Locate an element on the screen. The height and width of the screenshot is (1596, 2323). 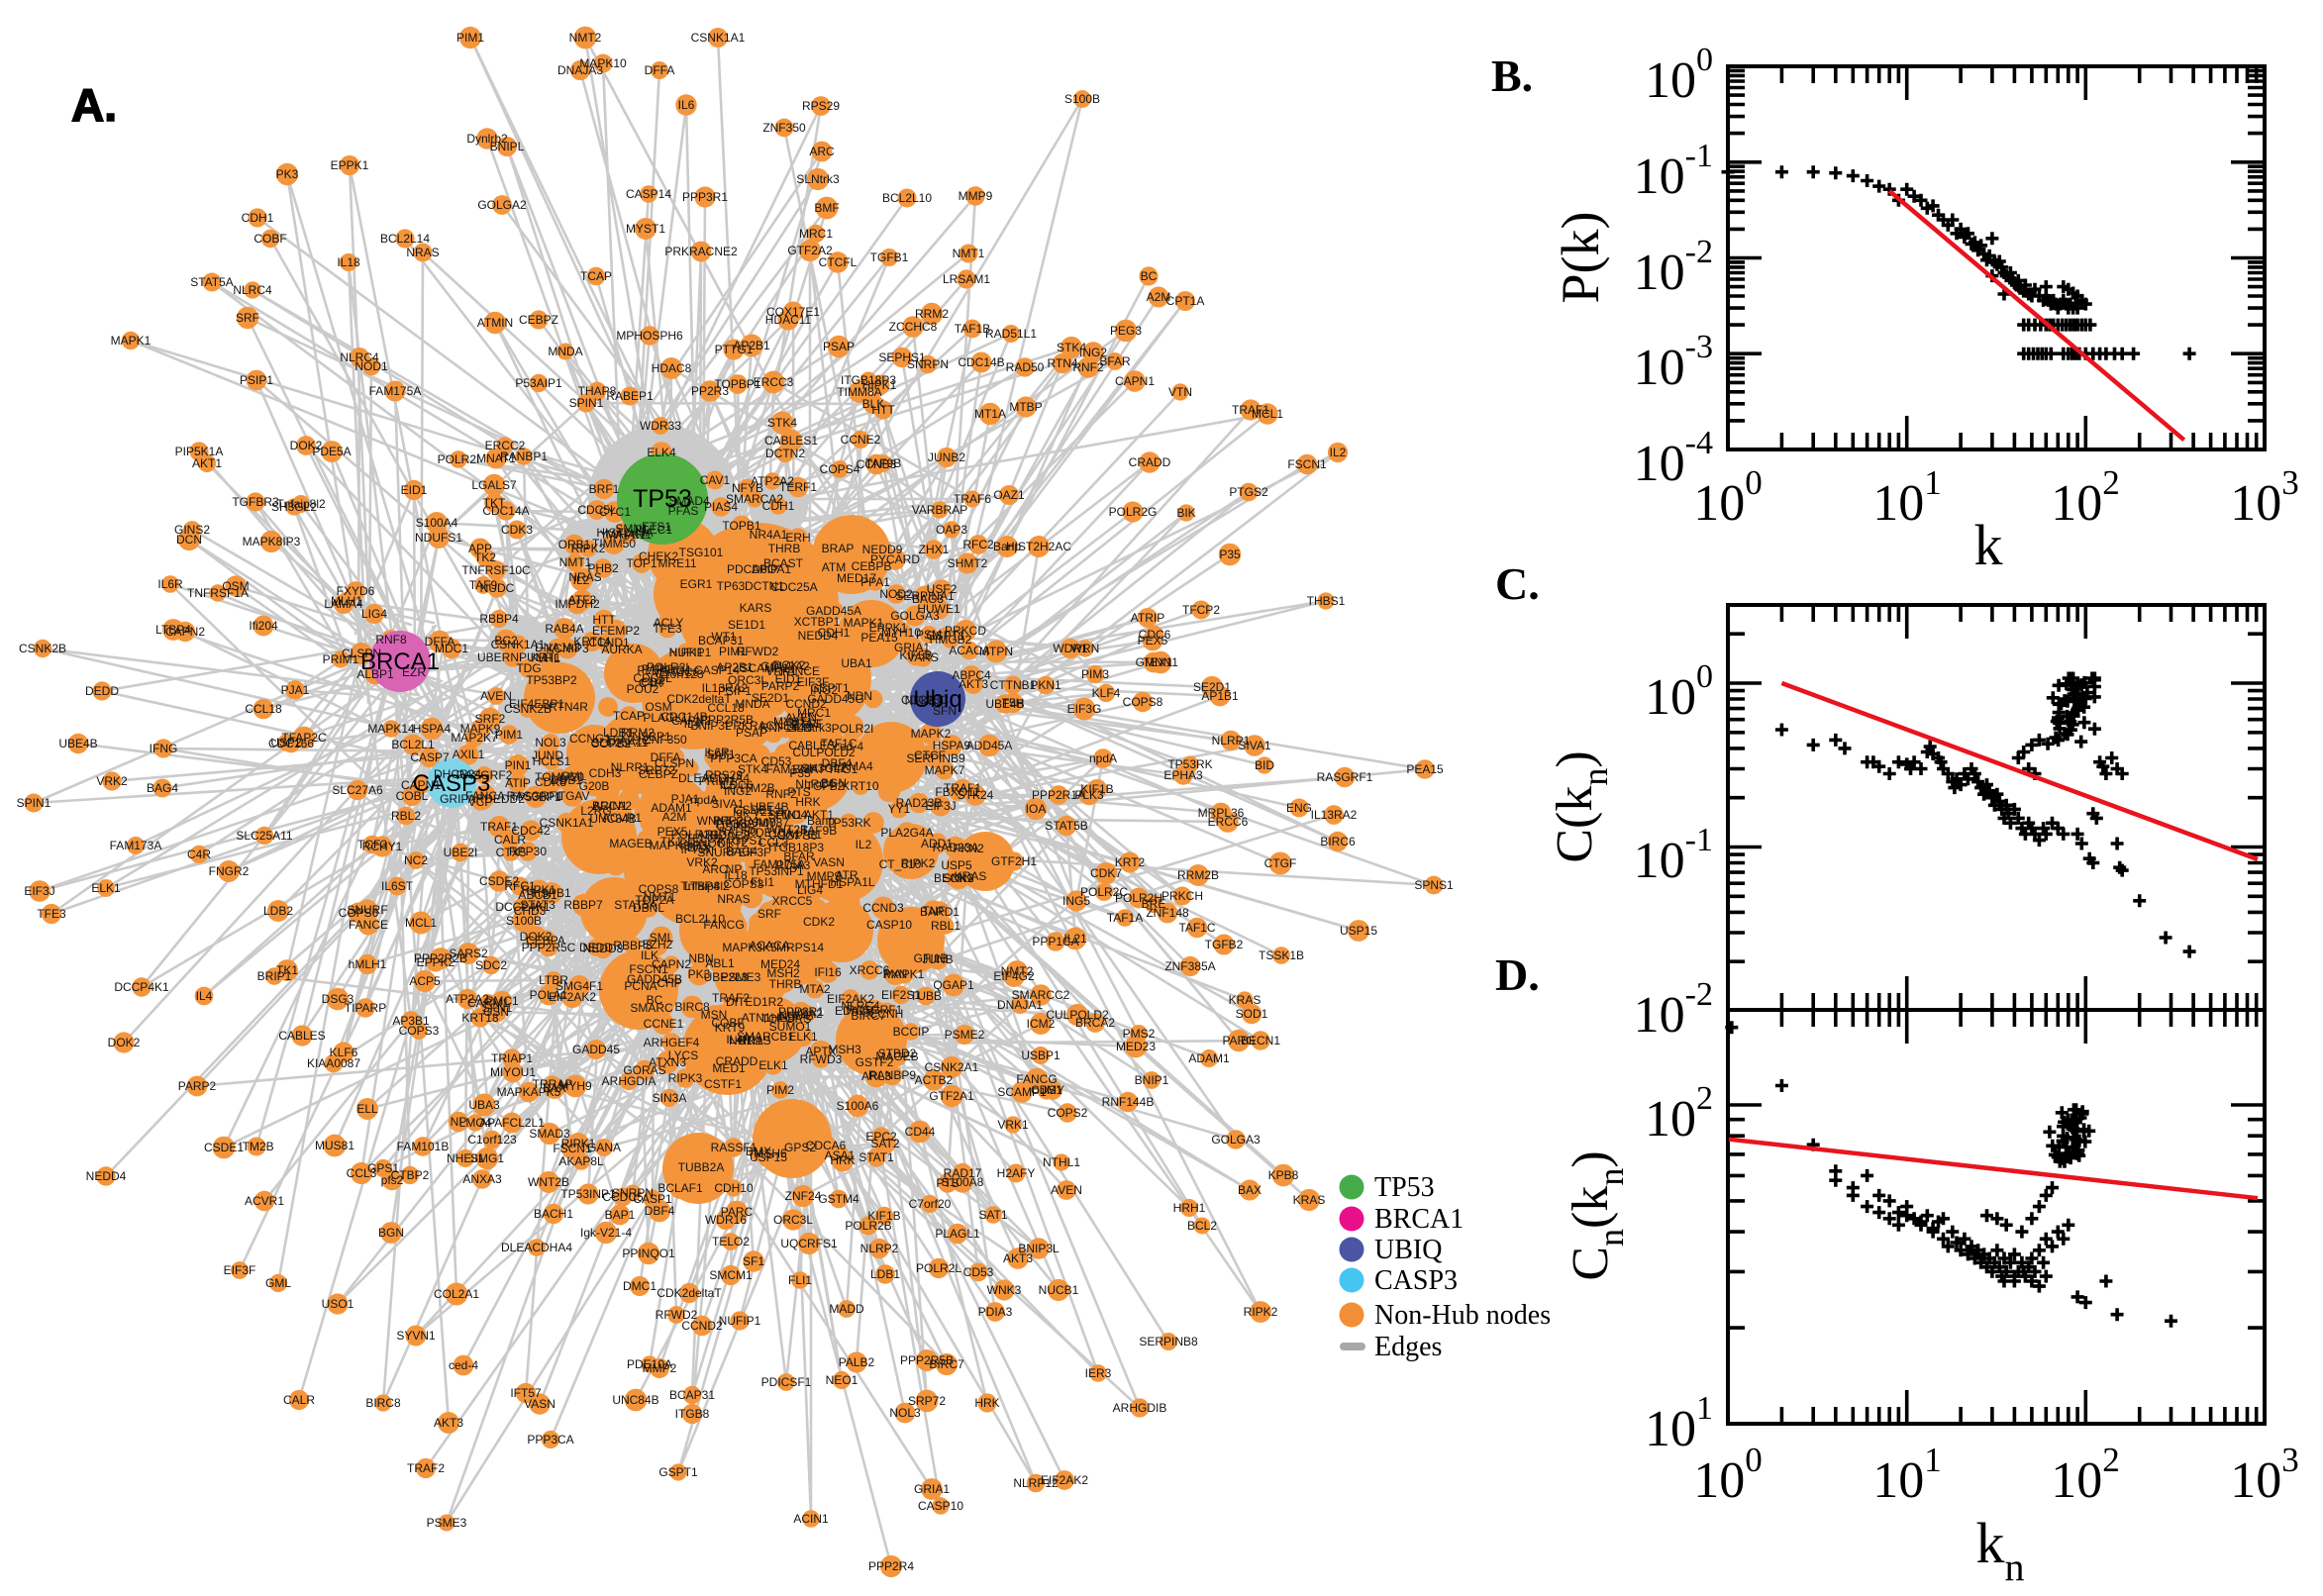
svg-text: EIF3J is located at coordinates (39, 891).